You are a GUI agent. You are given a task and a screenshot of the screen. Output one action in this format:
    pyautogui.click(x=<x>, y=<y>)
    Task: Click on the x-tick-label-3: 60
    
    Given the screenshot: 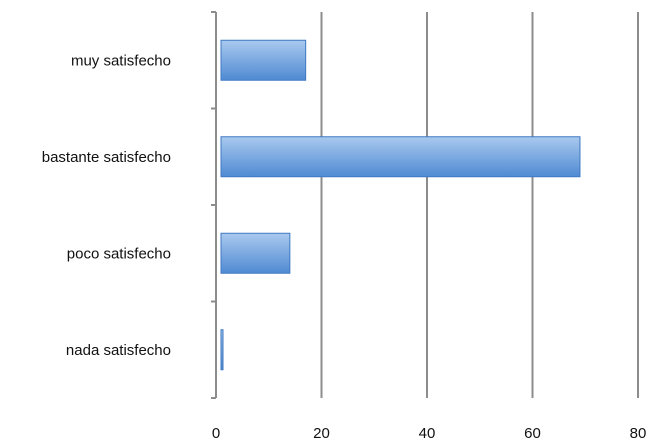 What is the action you would take?
    pyautogui.click(x=532, y=433)
    